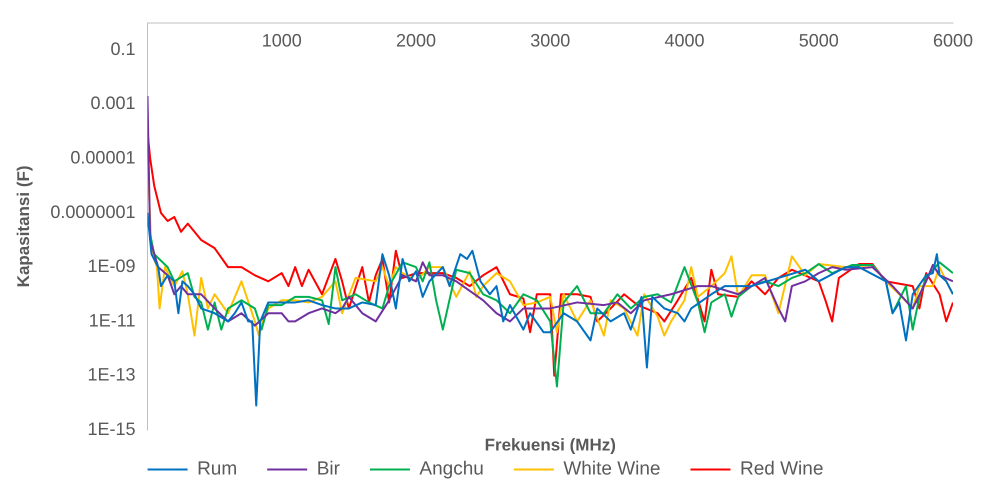  What do you see at coordinates (550, 445) in the screenshot?
I see `x-axis-title: Frekuensi (MHz)` at bounding box center [550, 445].